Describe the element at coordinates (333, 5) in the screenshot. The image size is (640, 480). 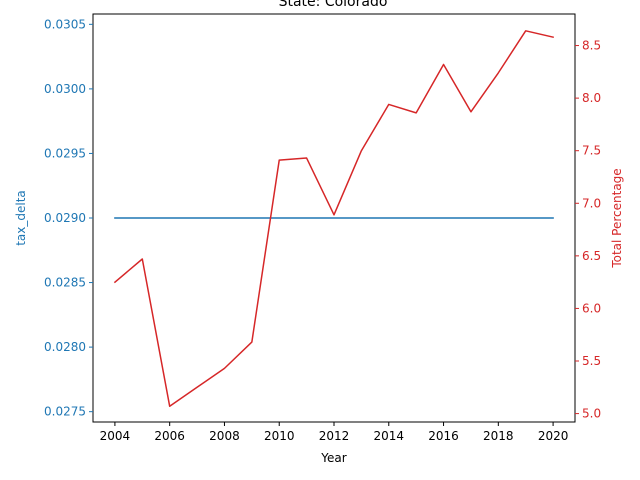
I see `chart-title: State: Colorado` at that location.